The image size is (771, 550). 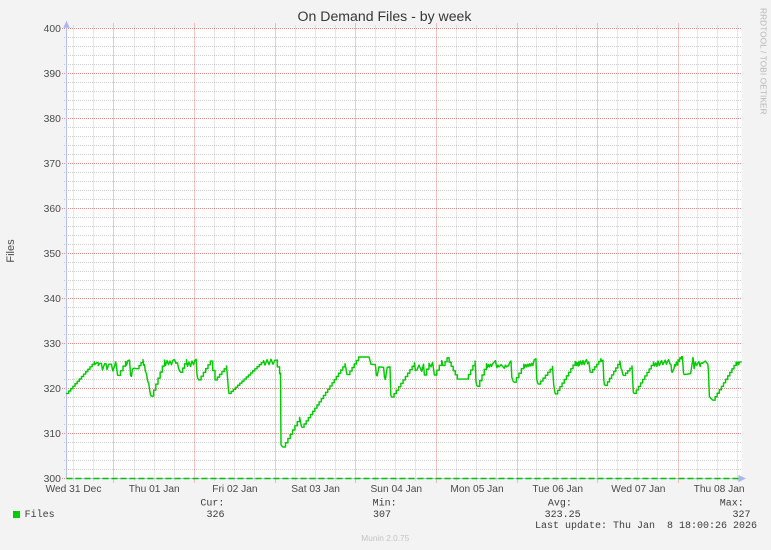 I want to click on svg-text: Sat 03 Jan, so click(x=315, y=489).